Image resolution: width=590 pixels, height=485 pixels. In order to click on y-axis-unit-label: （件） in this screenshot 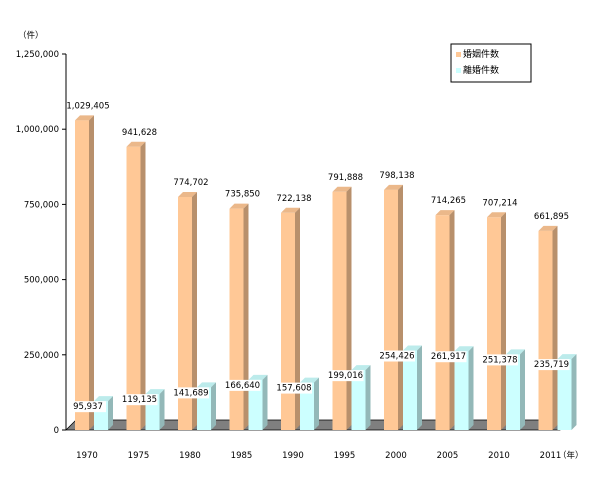, I will do `click(31, 35)`.